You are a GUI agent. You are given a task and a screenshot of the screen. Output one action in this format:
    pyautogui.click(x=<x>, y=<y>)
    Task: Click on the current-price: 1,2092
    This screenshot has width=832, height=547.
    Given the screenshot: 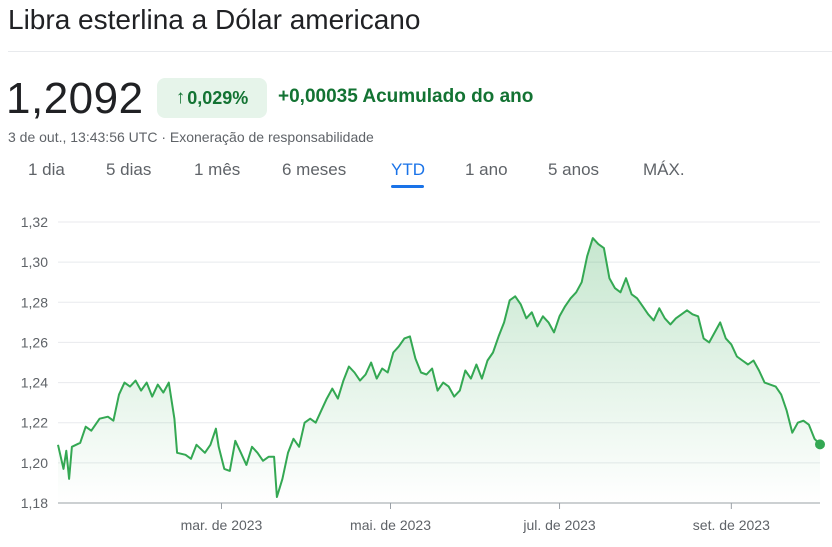 What is the action you would take?
    pyautogui.click(x=75, y=98)
    